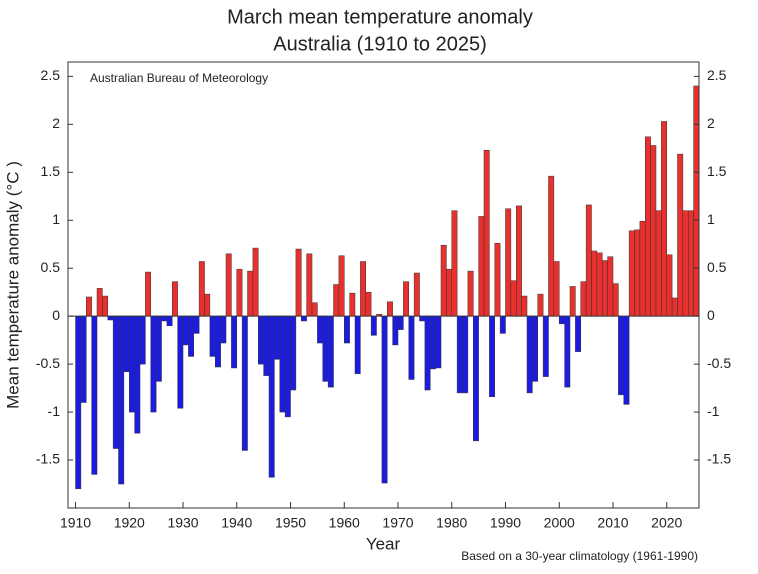 This screenshot has height=574, width=758. What do you see at coordinates (451, 523) in the screenshot?
I see `x-tick-label: 1980` at bounding box center [451, 523].